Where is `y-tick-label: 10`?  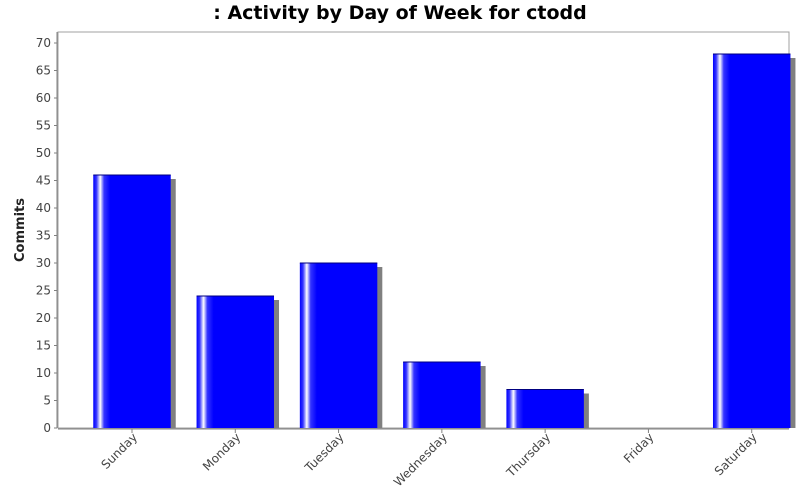 y-tick-label: 10 is located at coordinates (43, 373).